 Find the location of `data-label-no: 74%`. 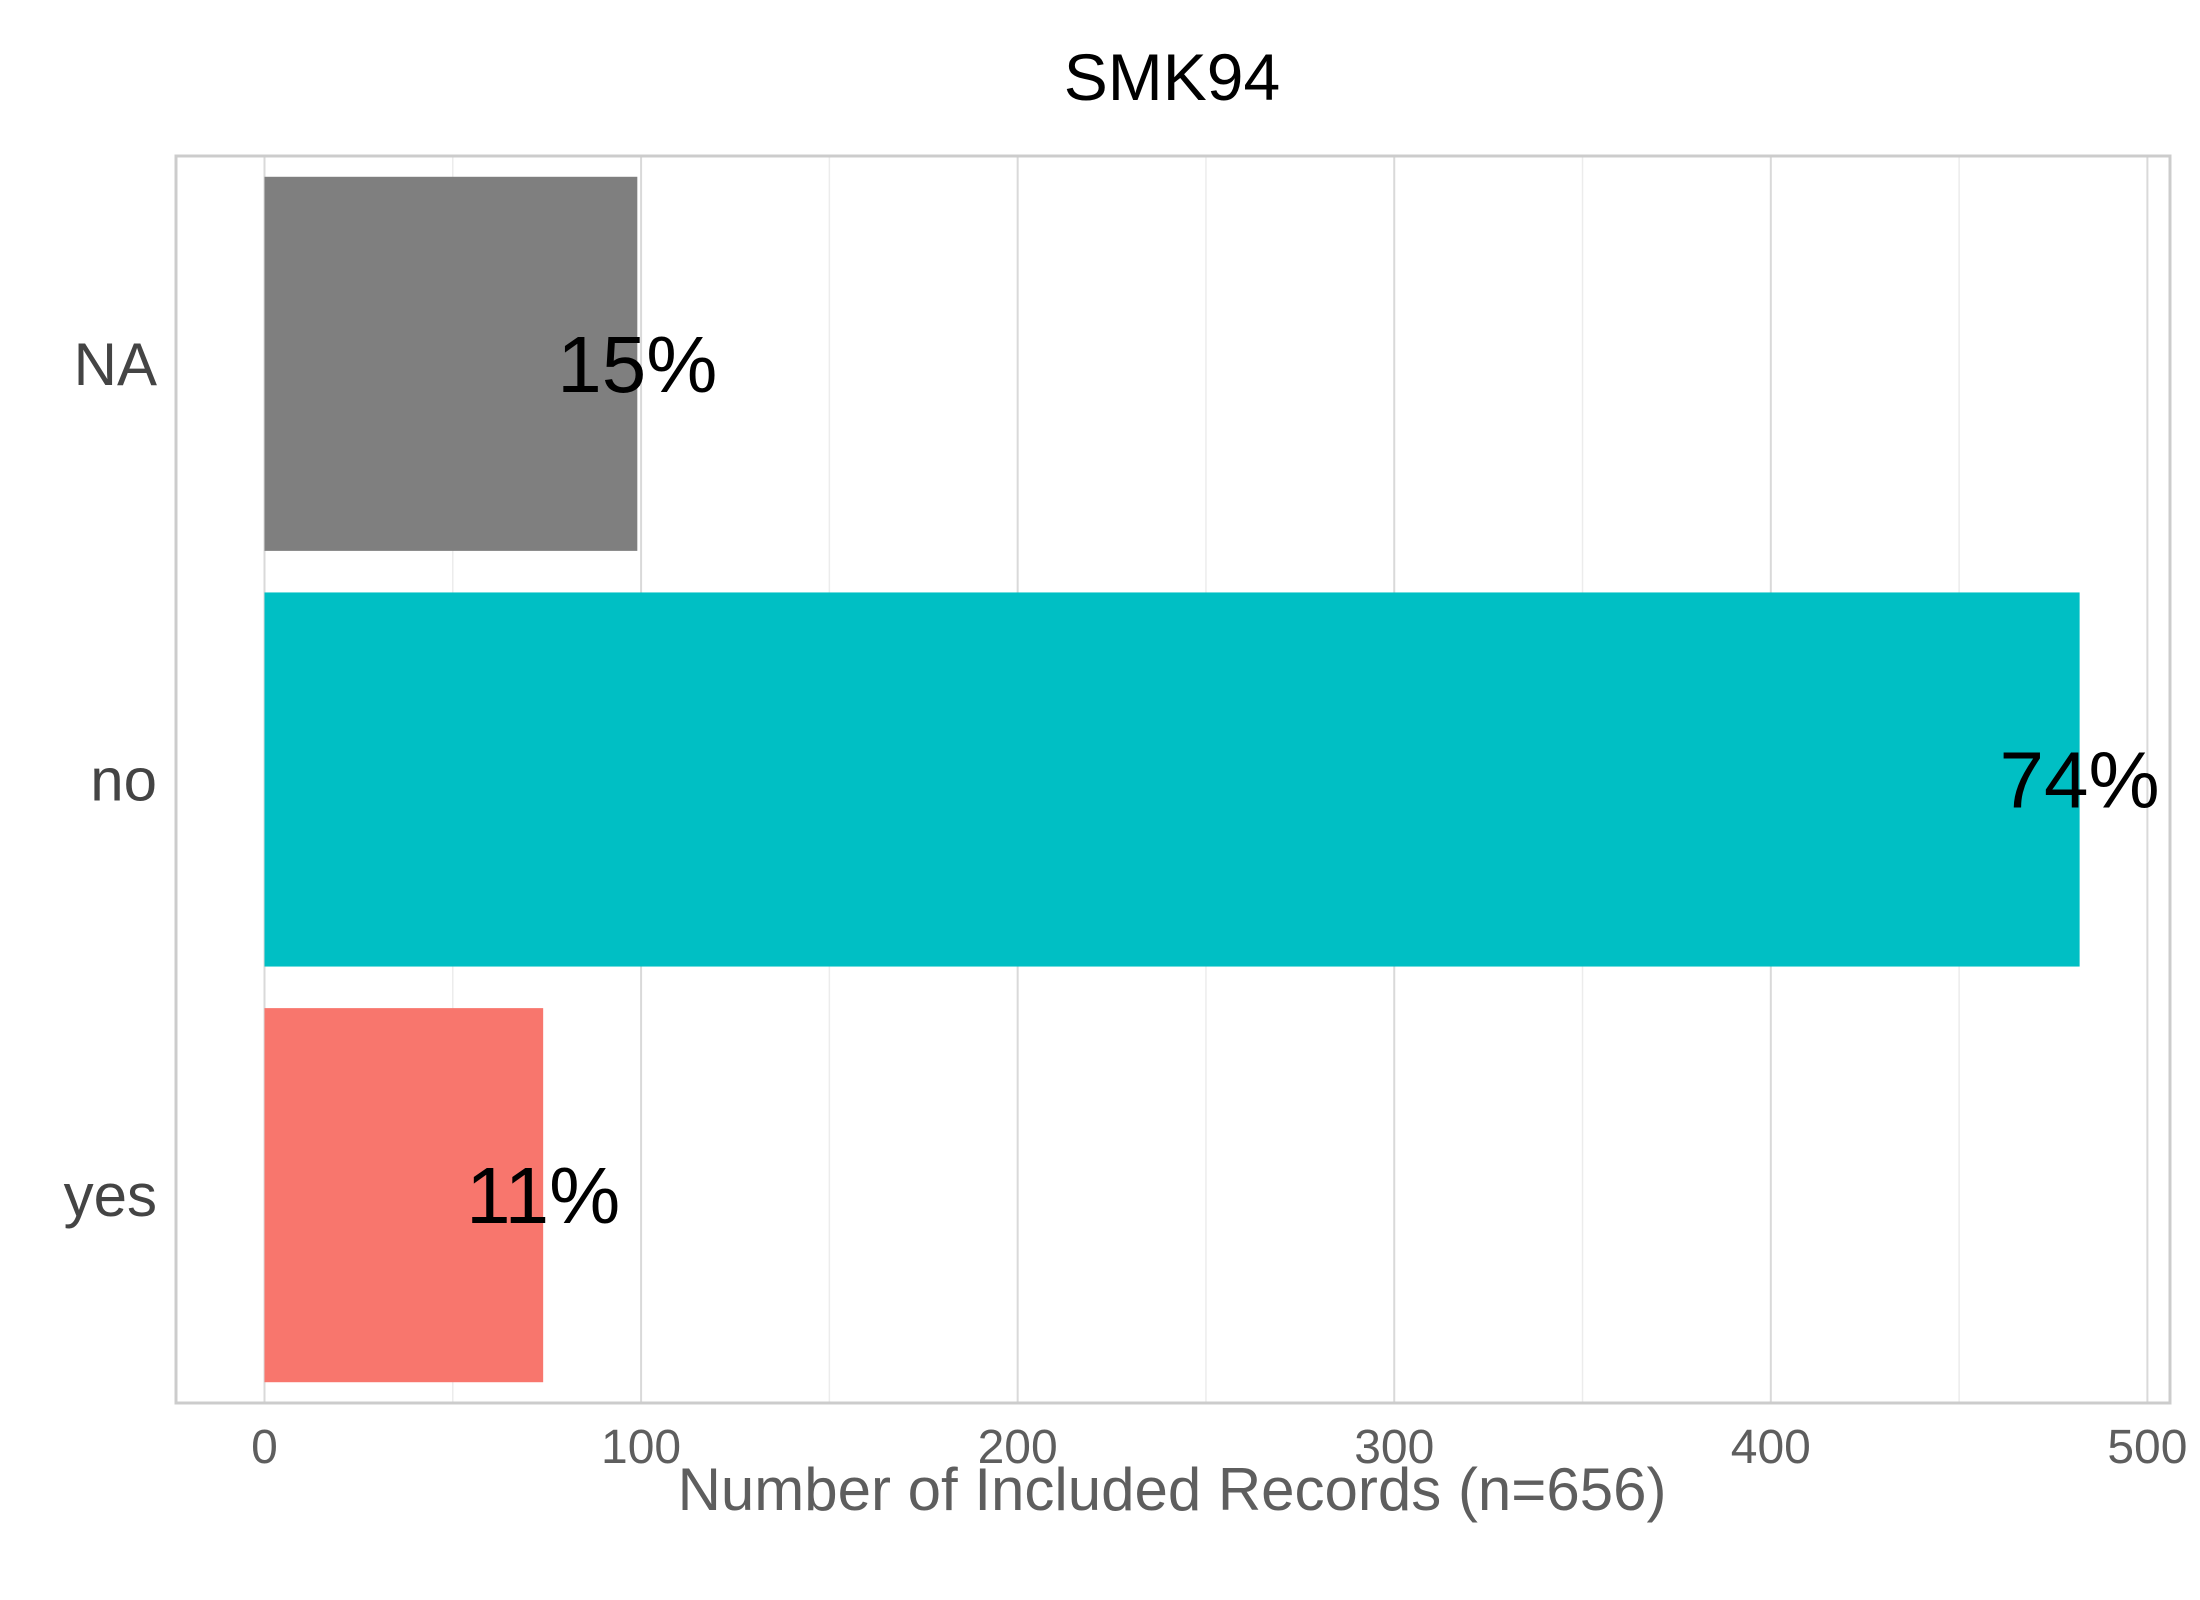

data-label-no: 74% is located at coordinates (2080, 780).